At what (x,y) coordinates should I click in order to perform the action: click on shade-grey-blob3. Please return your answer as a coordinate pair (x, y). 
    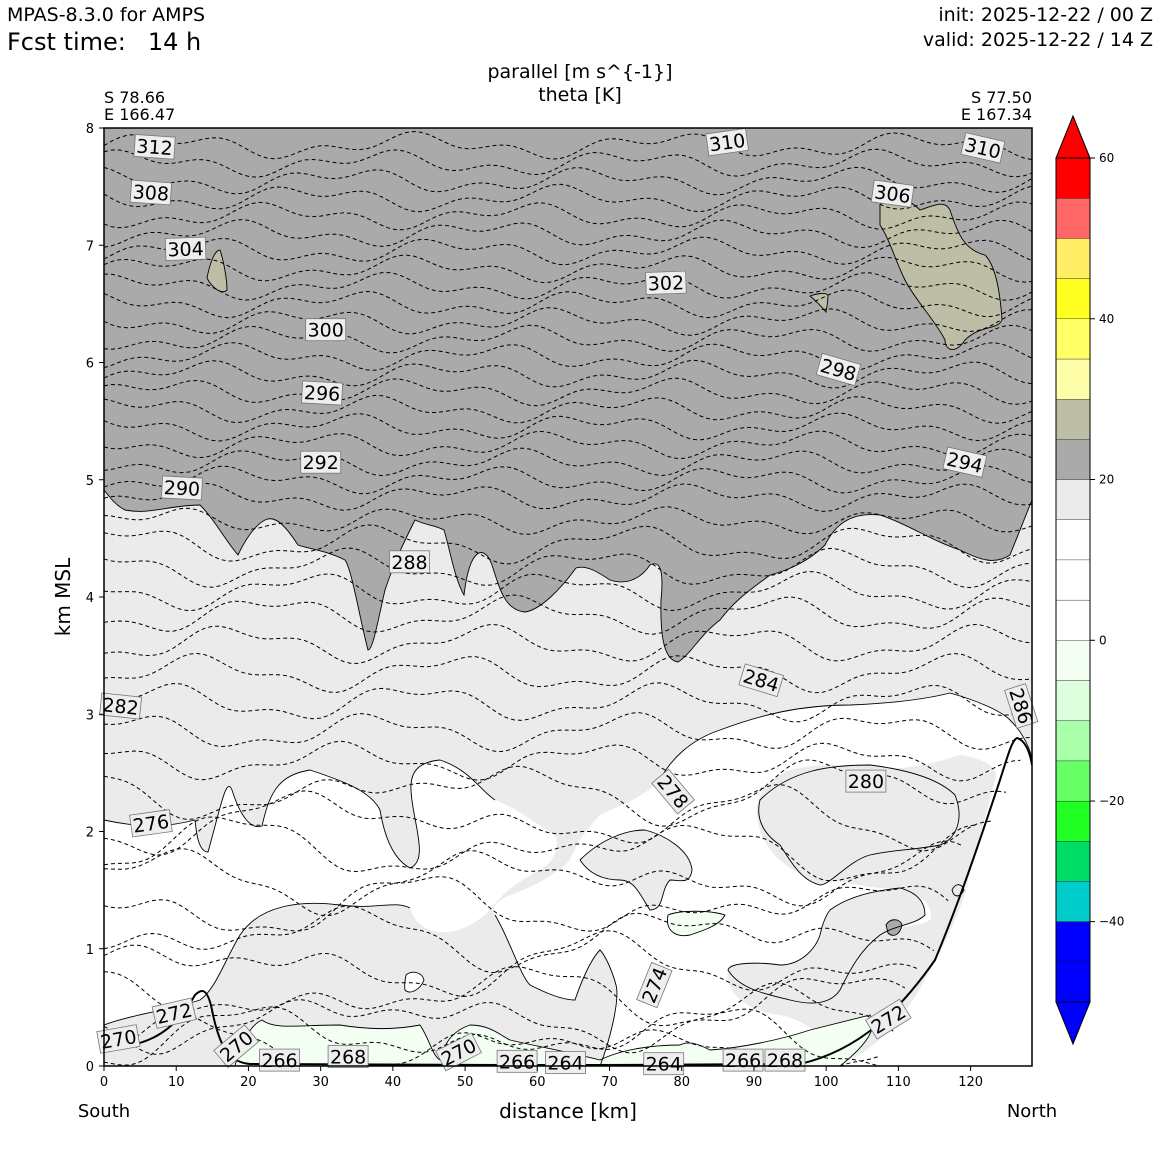
    Looking at the image, I should click on (636, 870).